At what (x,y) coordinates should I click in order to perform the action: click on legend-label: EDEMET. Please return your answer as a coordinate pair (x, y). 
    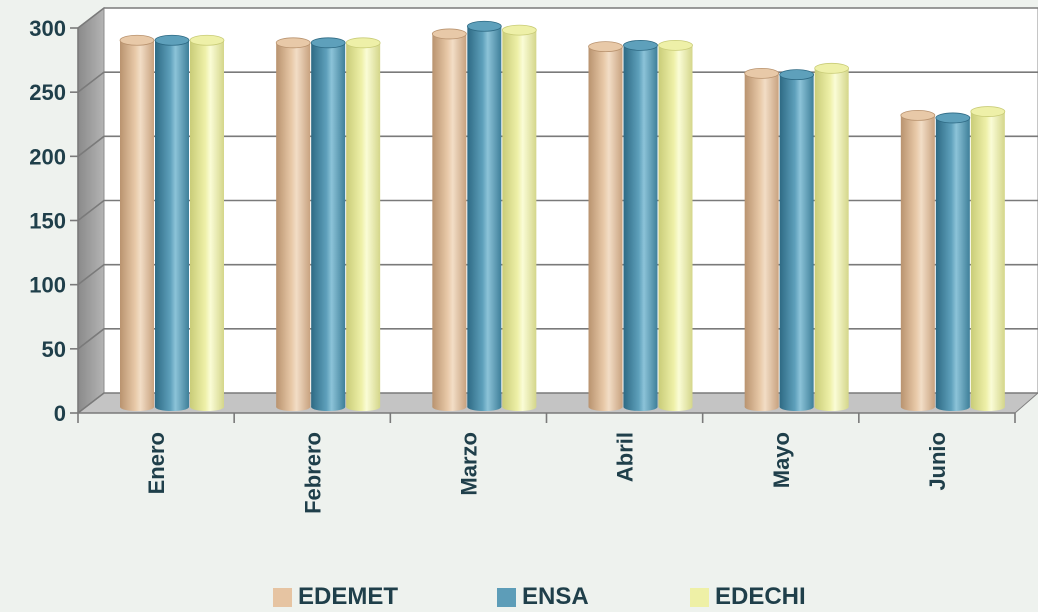
    Looking at the image, I should click on (348, 597).